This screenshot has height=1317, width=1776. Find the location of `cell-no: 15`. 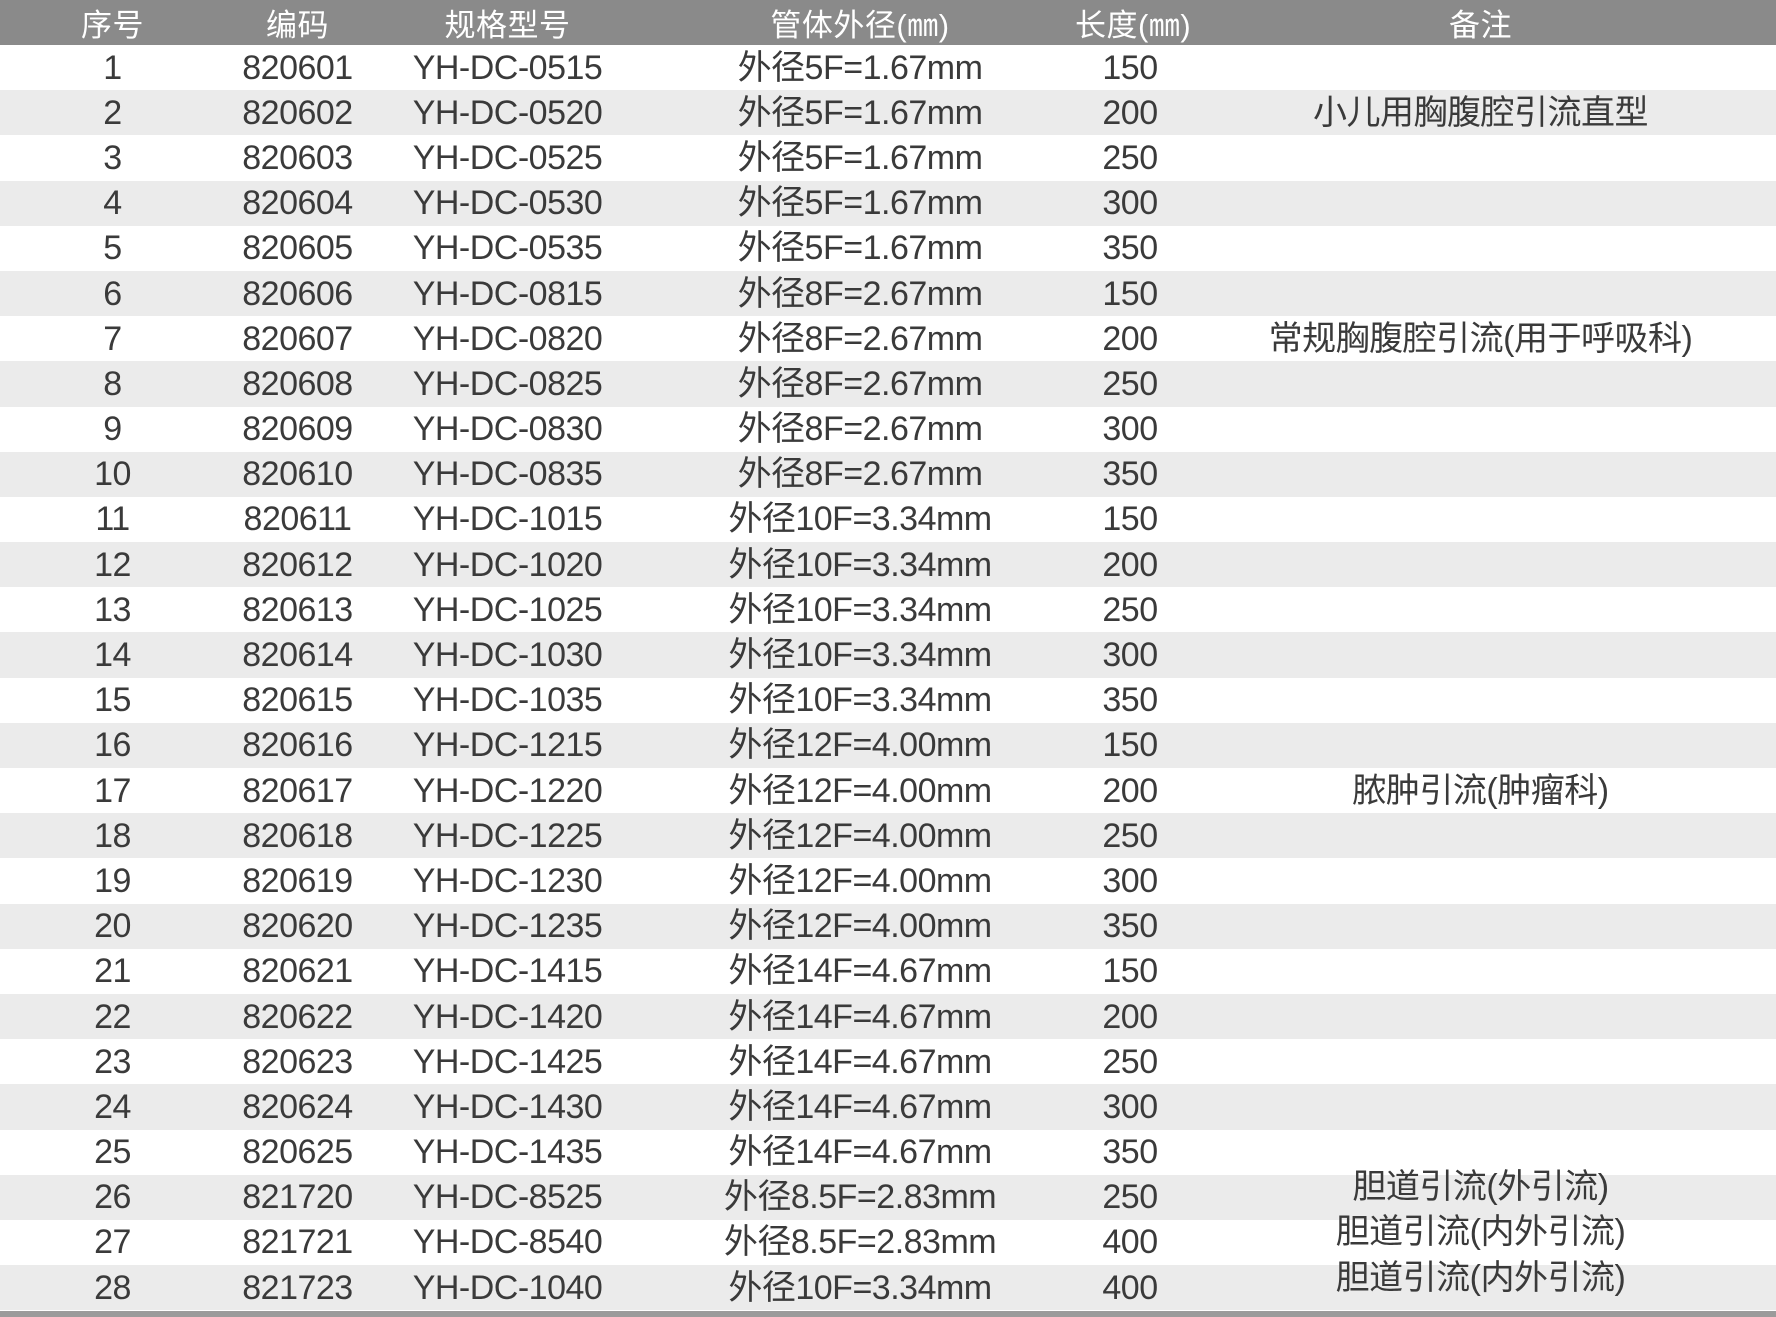

cell-no: 15 is located at coordinates (112, 700).